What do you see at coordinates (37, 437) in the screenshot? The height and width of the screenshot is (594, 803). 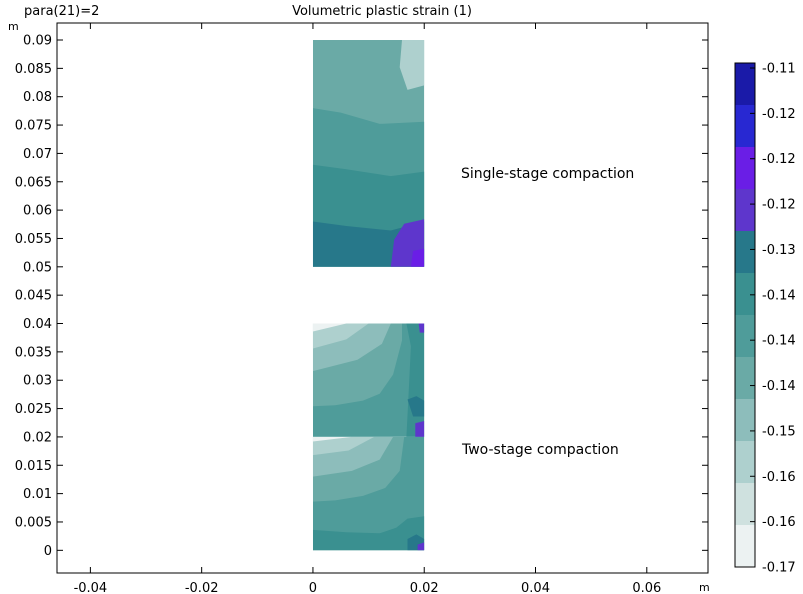 I see `y-tick-label: 0.02` at bounding box center [37, 437].